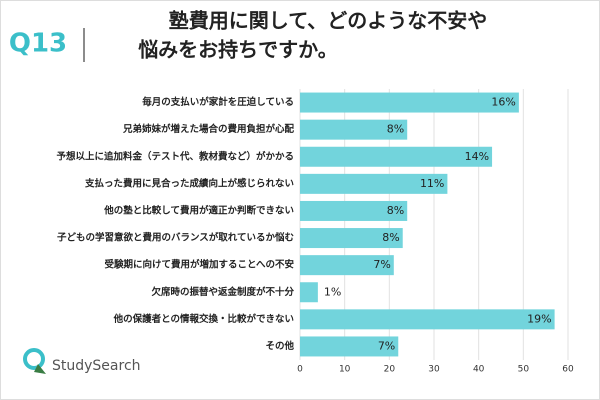  What do you see at coordinates (176, 238) in the screenshot?
I see `category-label: 子どもの学習意欲と費用のバランスが取れているか悩む` at bounding box center [176, 238].